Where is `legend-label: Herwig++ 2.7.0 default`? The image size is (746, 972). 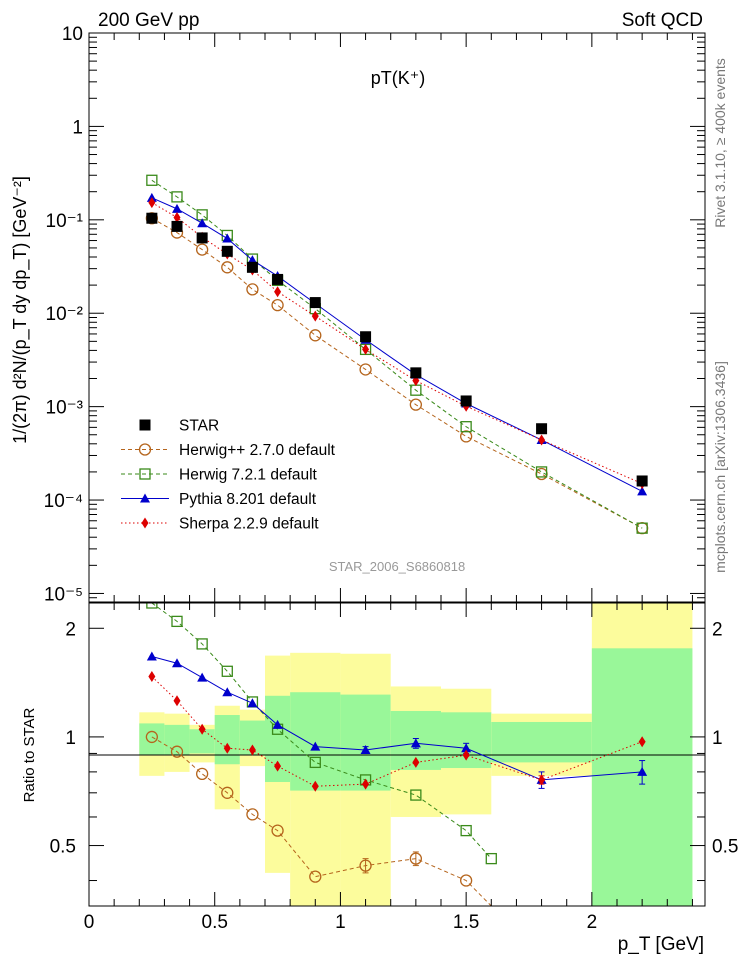
legend-label: Herwig++ 2.7.0 default is located at coordinates (257, 450).